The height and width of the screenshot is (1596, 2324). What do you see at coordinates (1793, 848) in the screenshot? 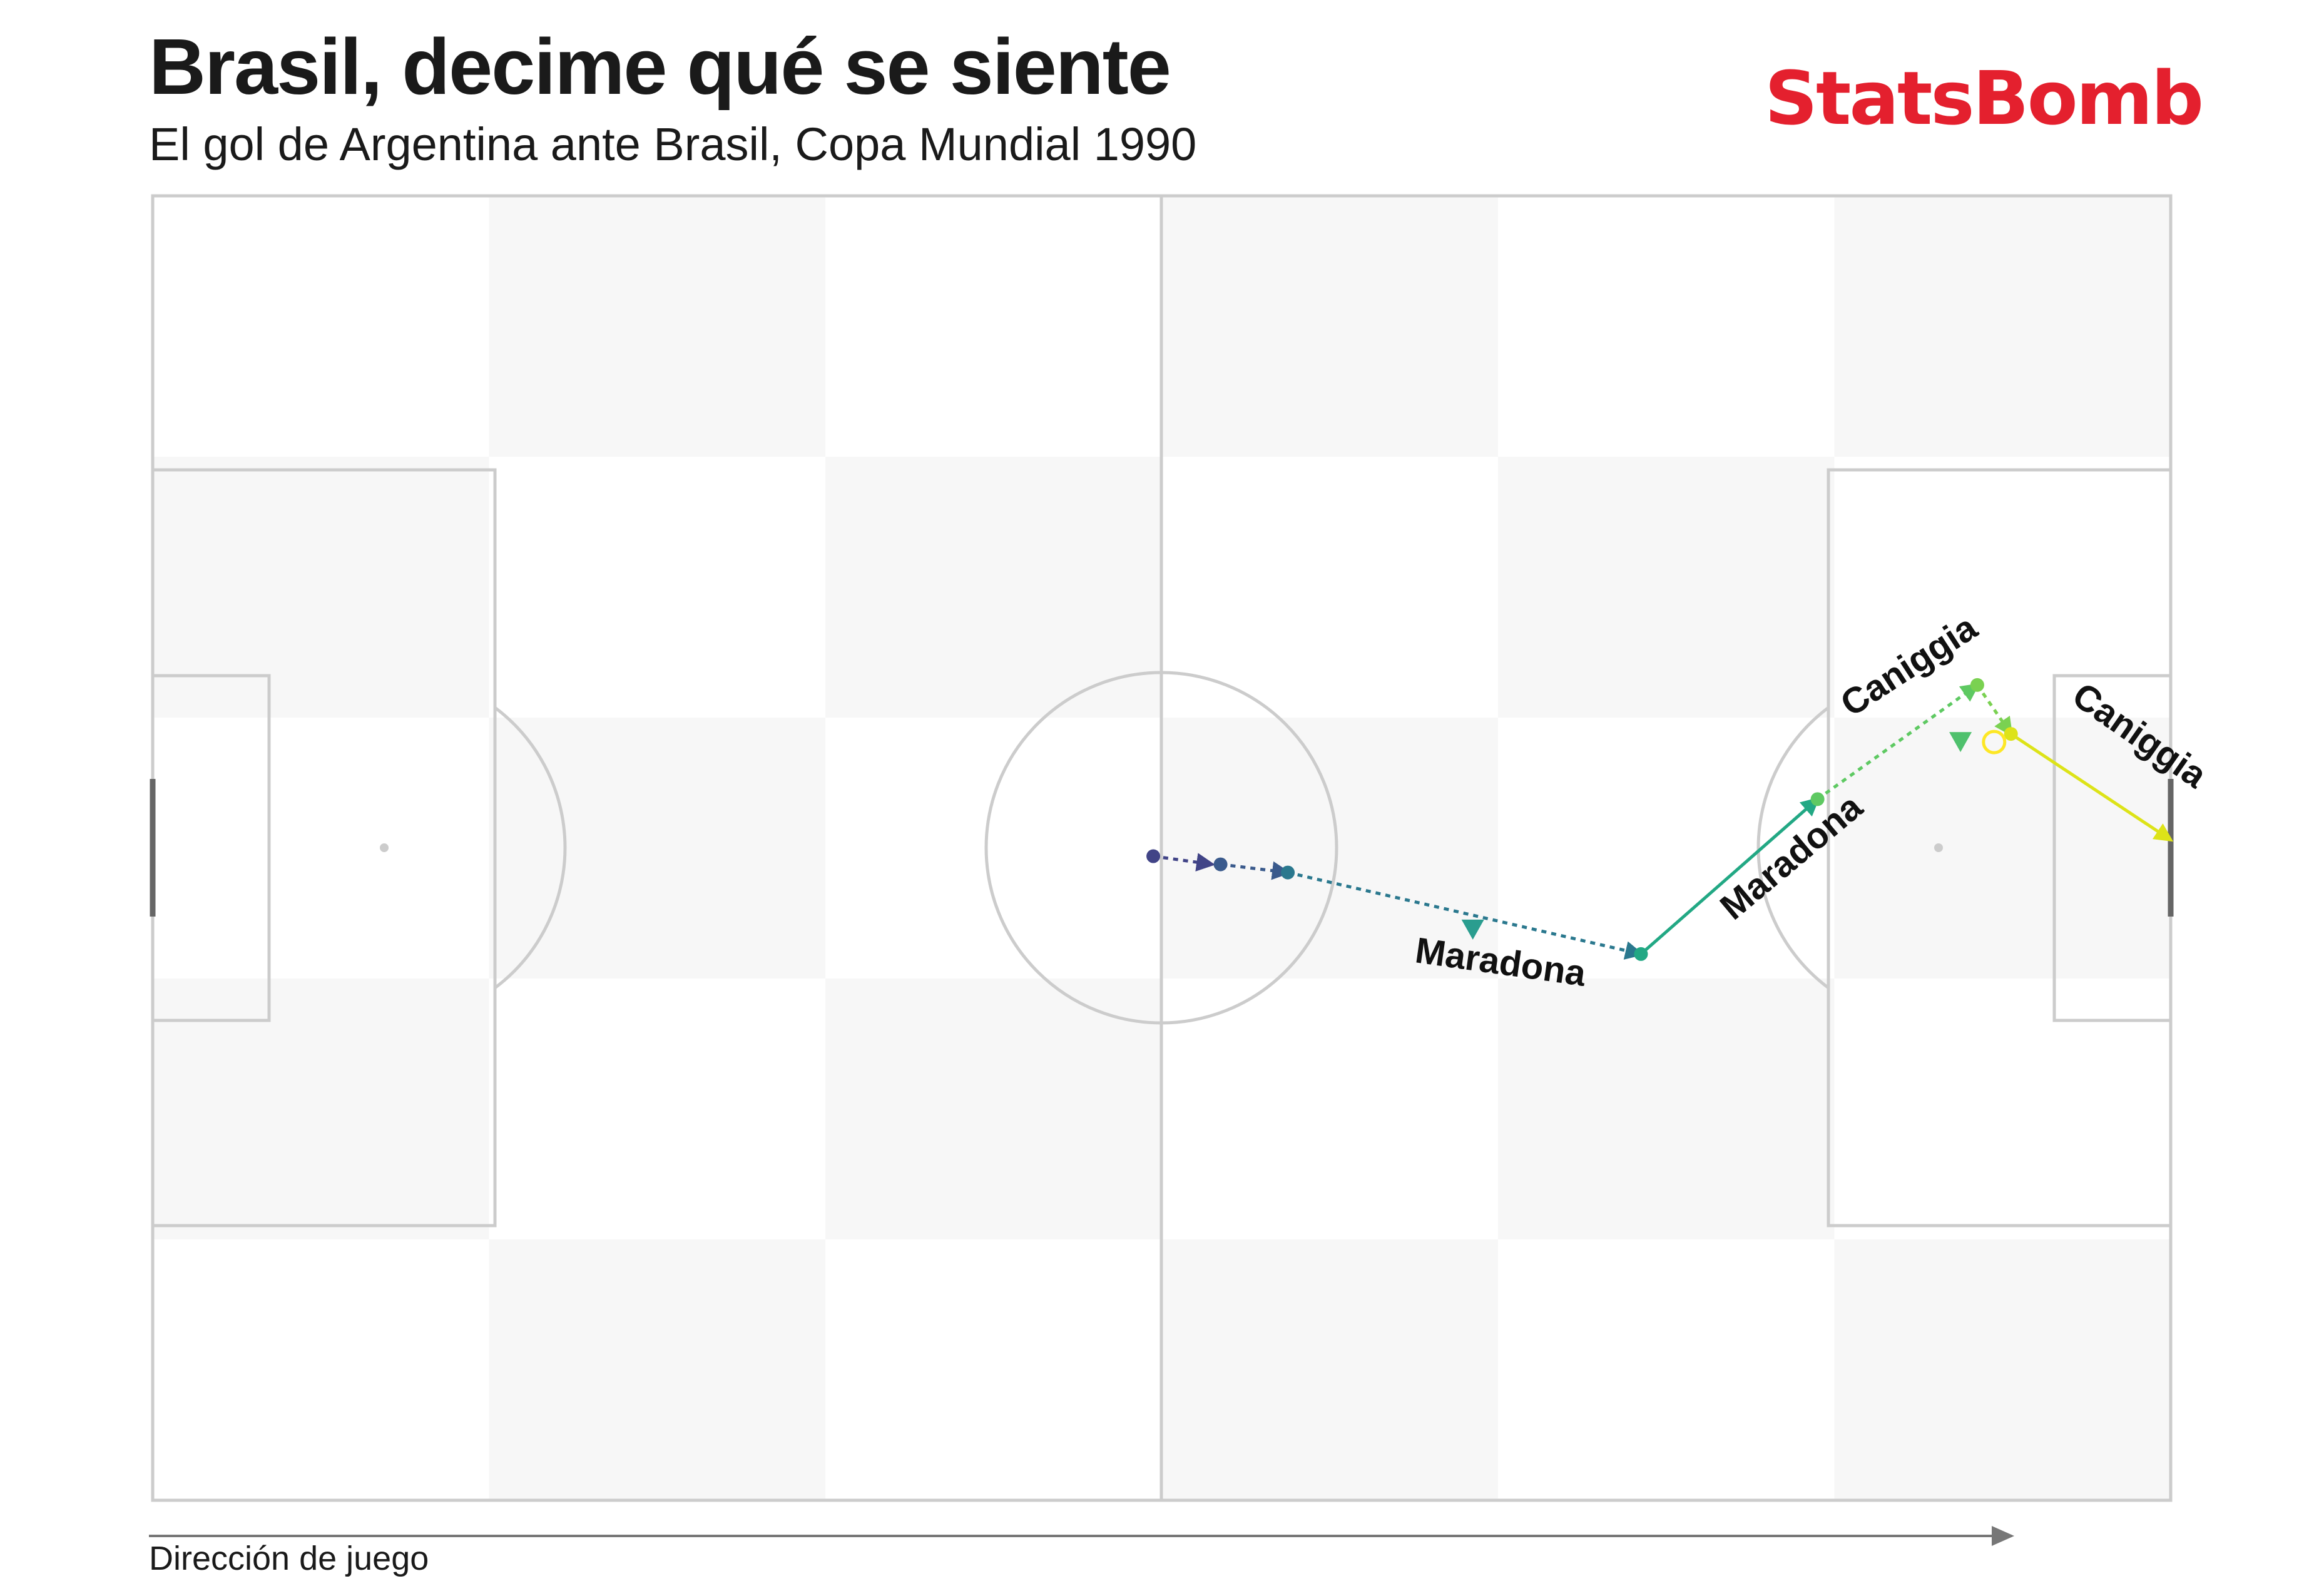
I see `right-penalty-arc` at bounding box center [1793, 848].